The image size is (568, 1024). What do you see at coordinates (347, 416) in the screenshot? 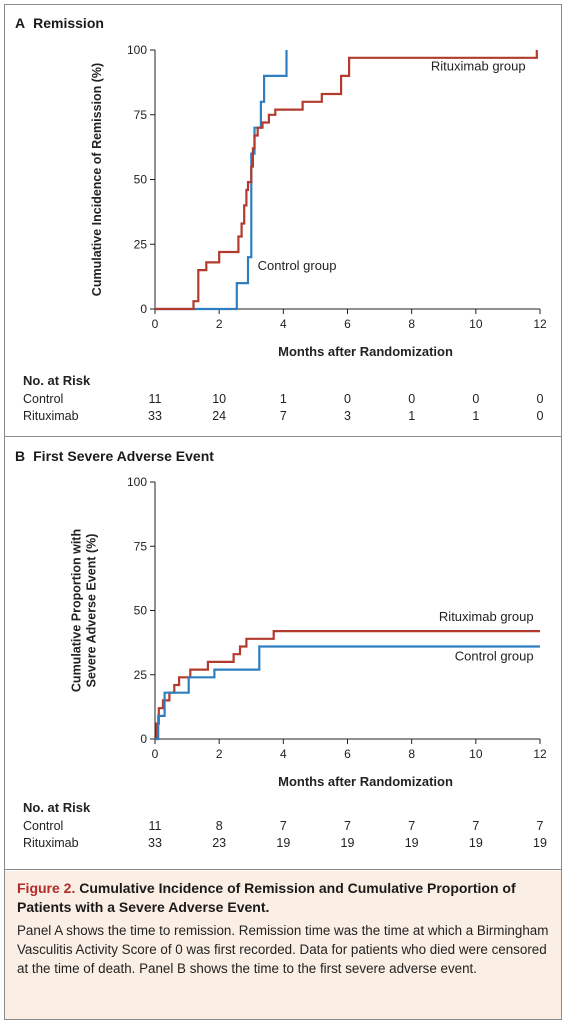
I see `risk-value: 3` at bounding box center [347, 416].